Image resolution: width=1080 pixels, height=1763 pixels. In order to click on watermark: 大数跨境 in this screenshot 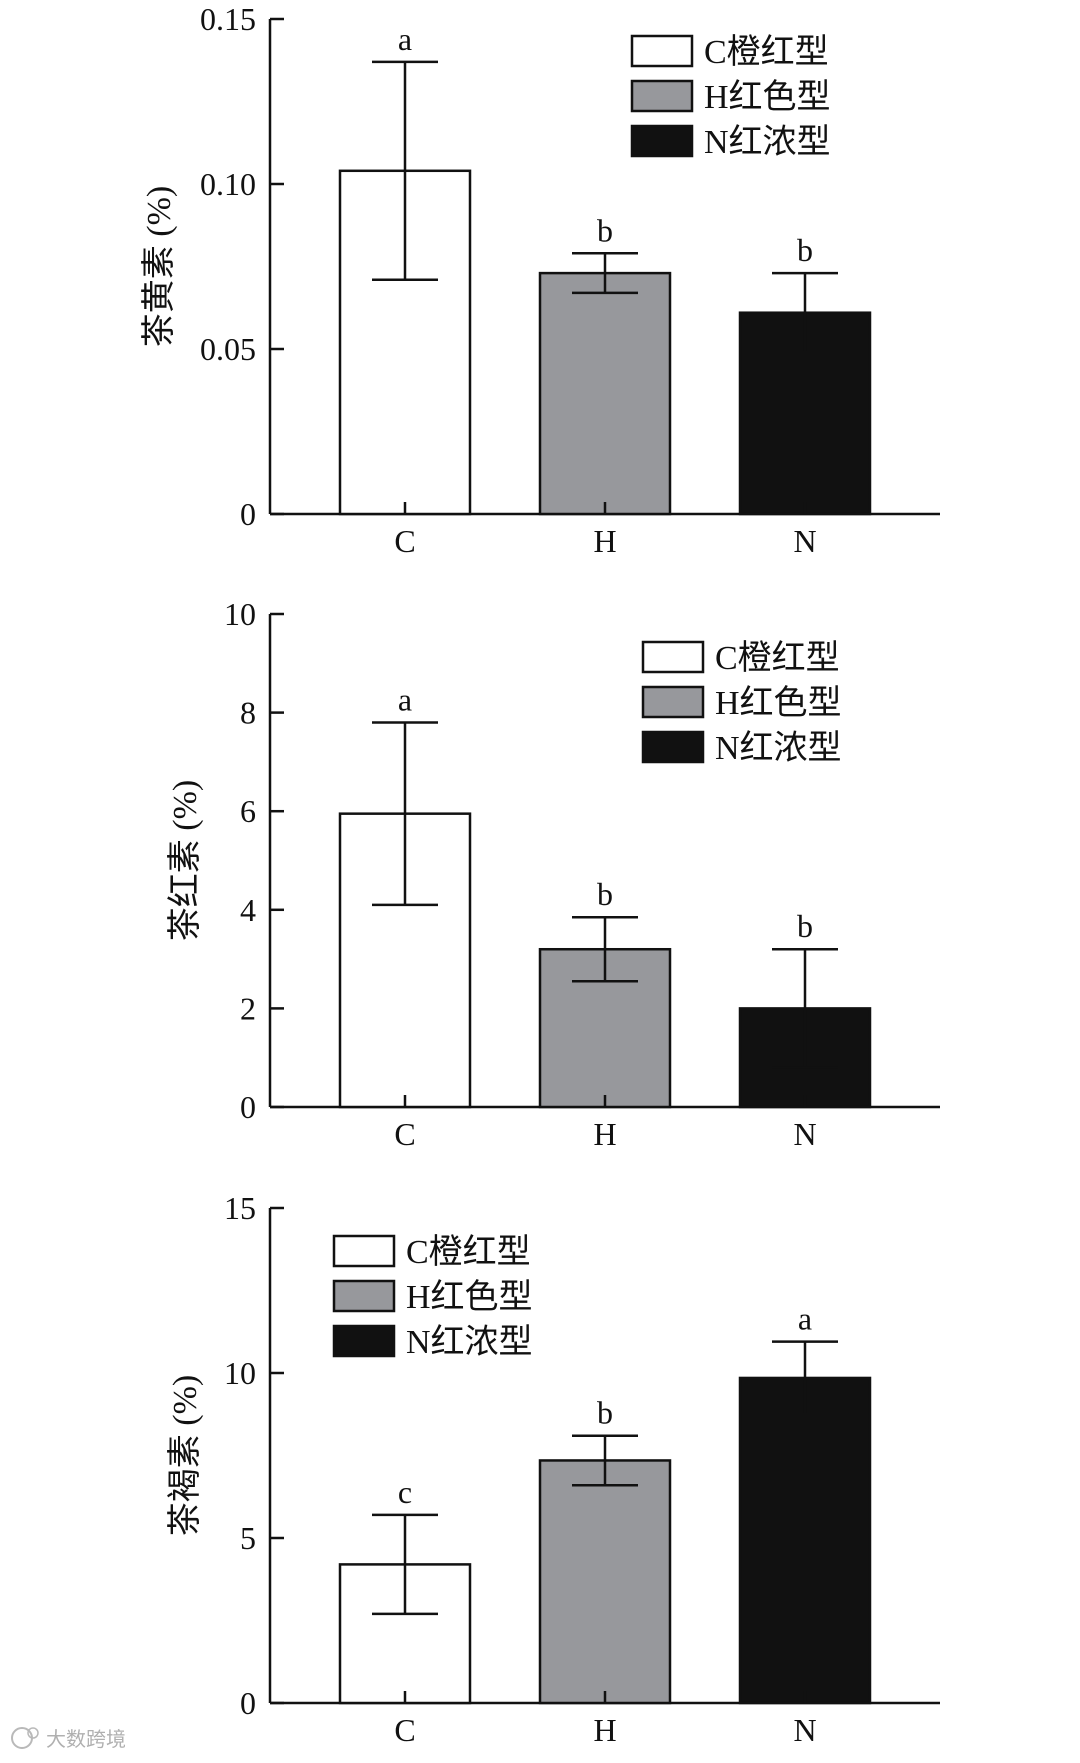, I will do `click(68, 1739)`.